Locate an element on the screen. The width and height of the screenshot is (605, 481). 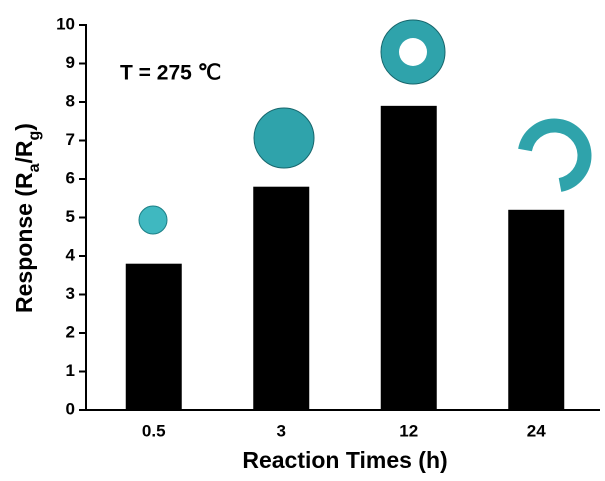
y-tick-label: 8 is located at coordinates (70, 100).